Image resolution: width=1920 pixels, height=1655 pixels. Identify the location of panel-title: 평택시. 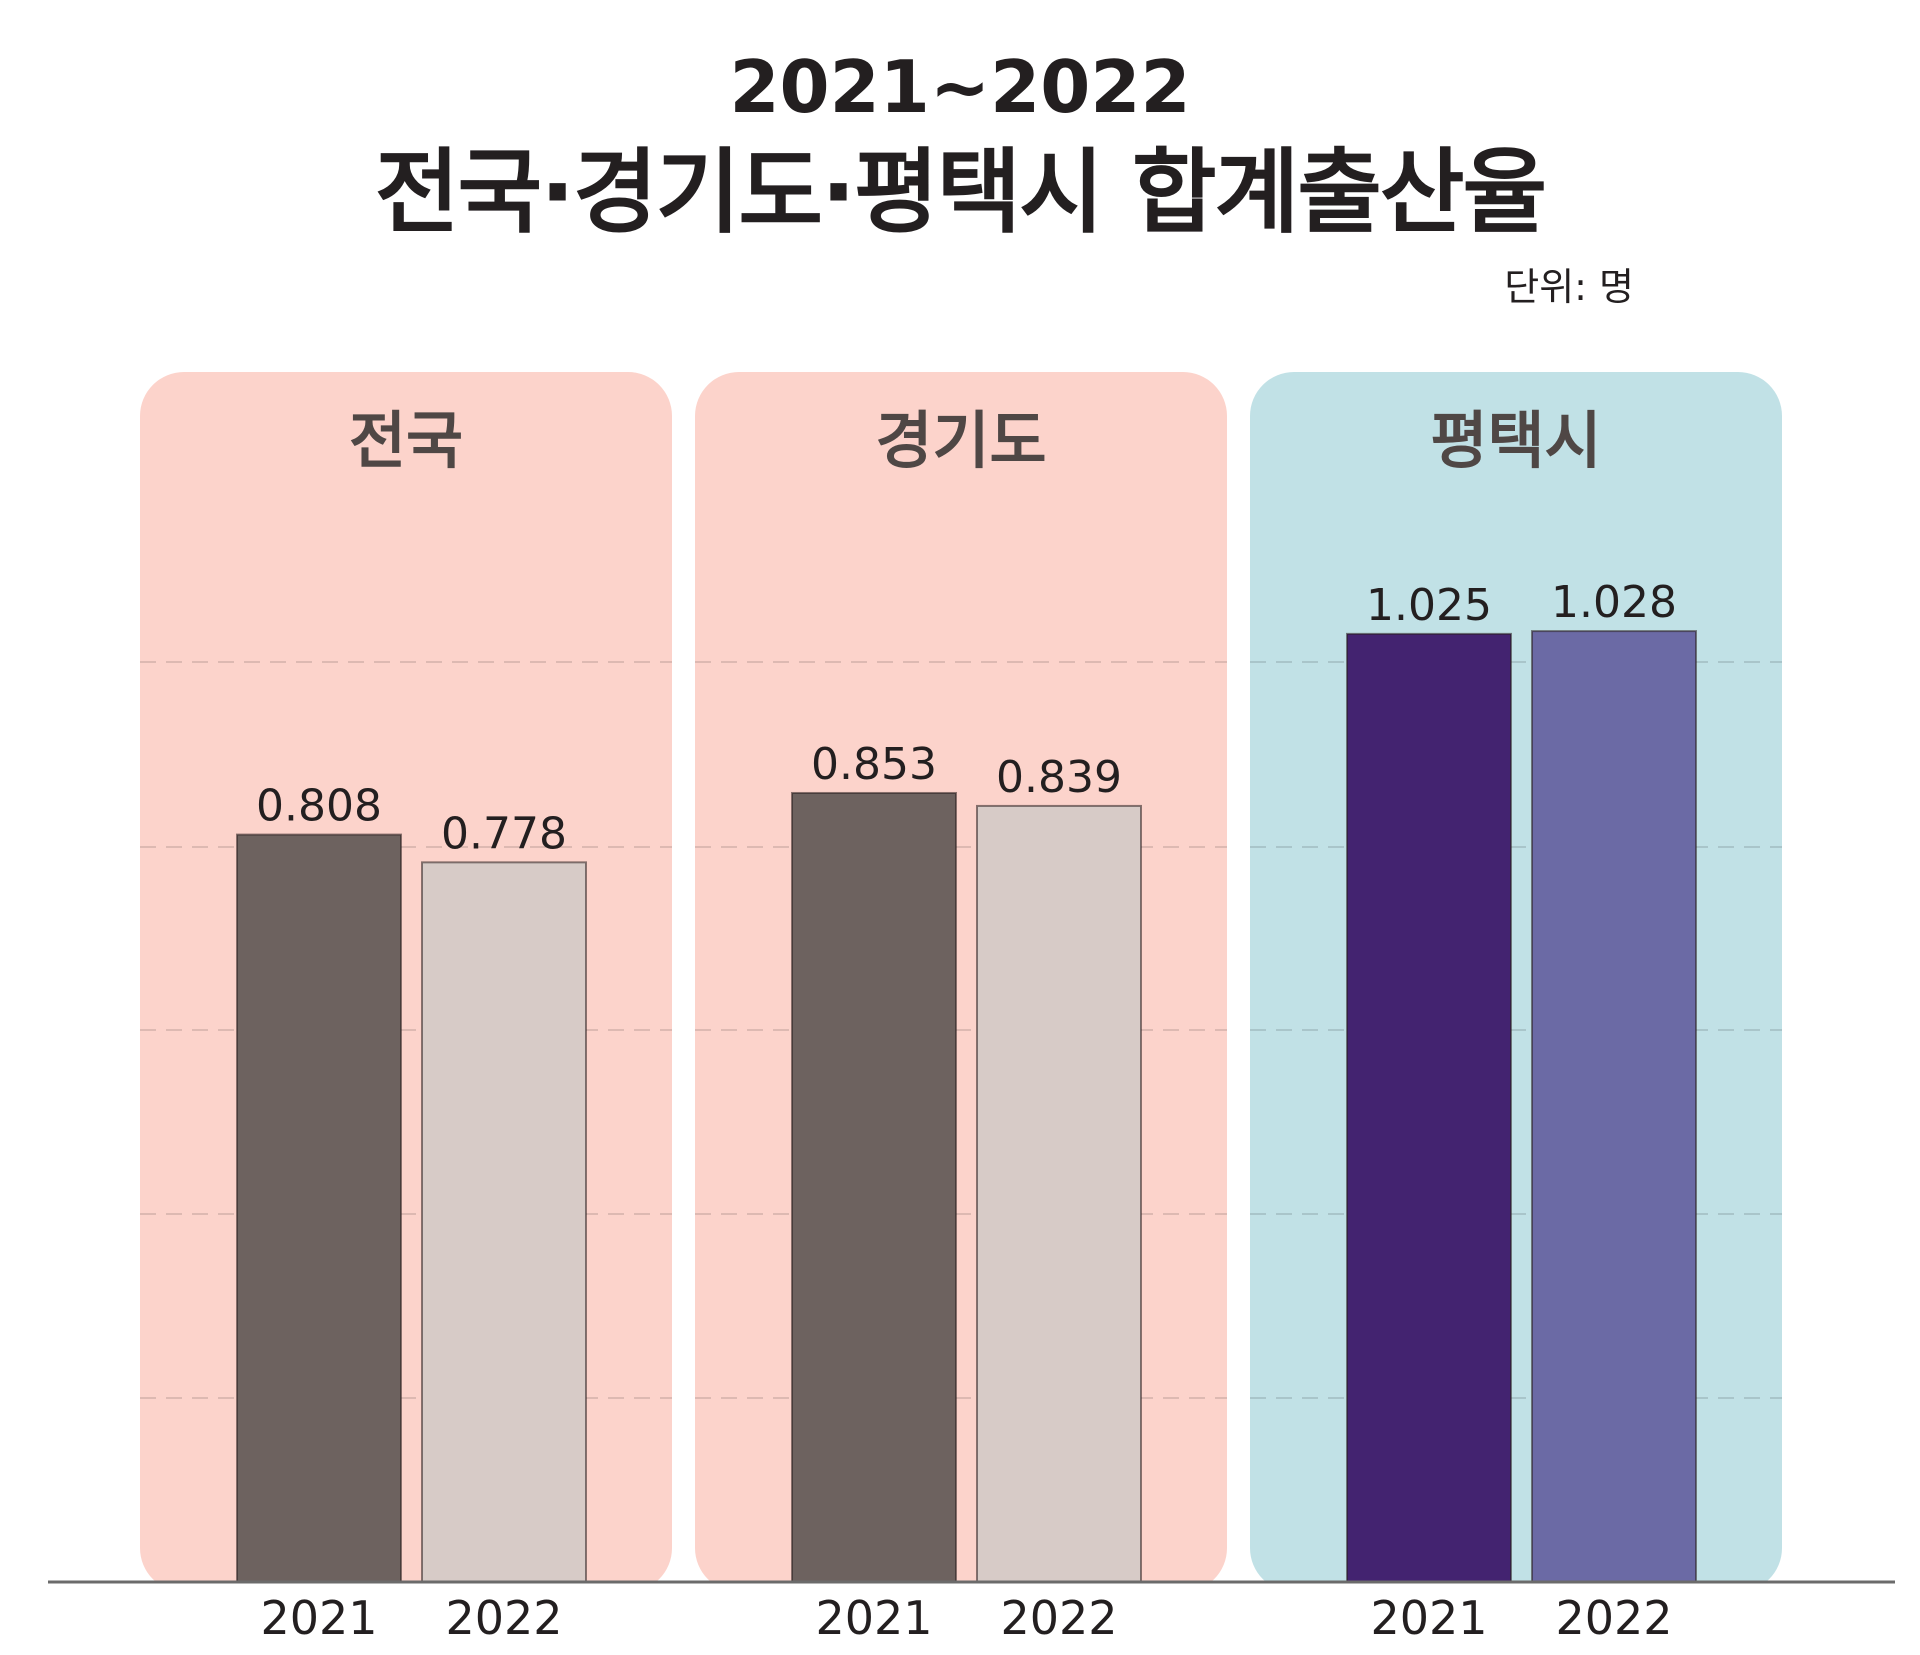
(1515, 440).